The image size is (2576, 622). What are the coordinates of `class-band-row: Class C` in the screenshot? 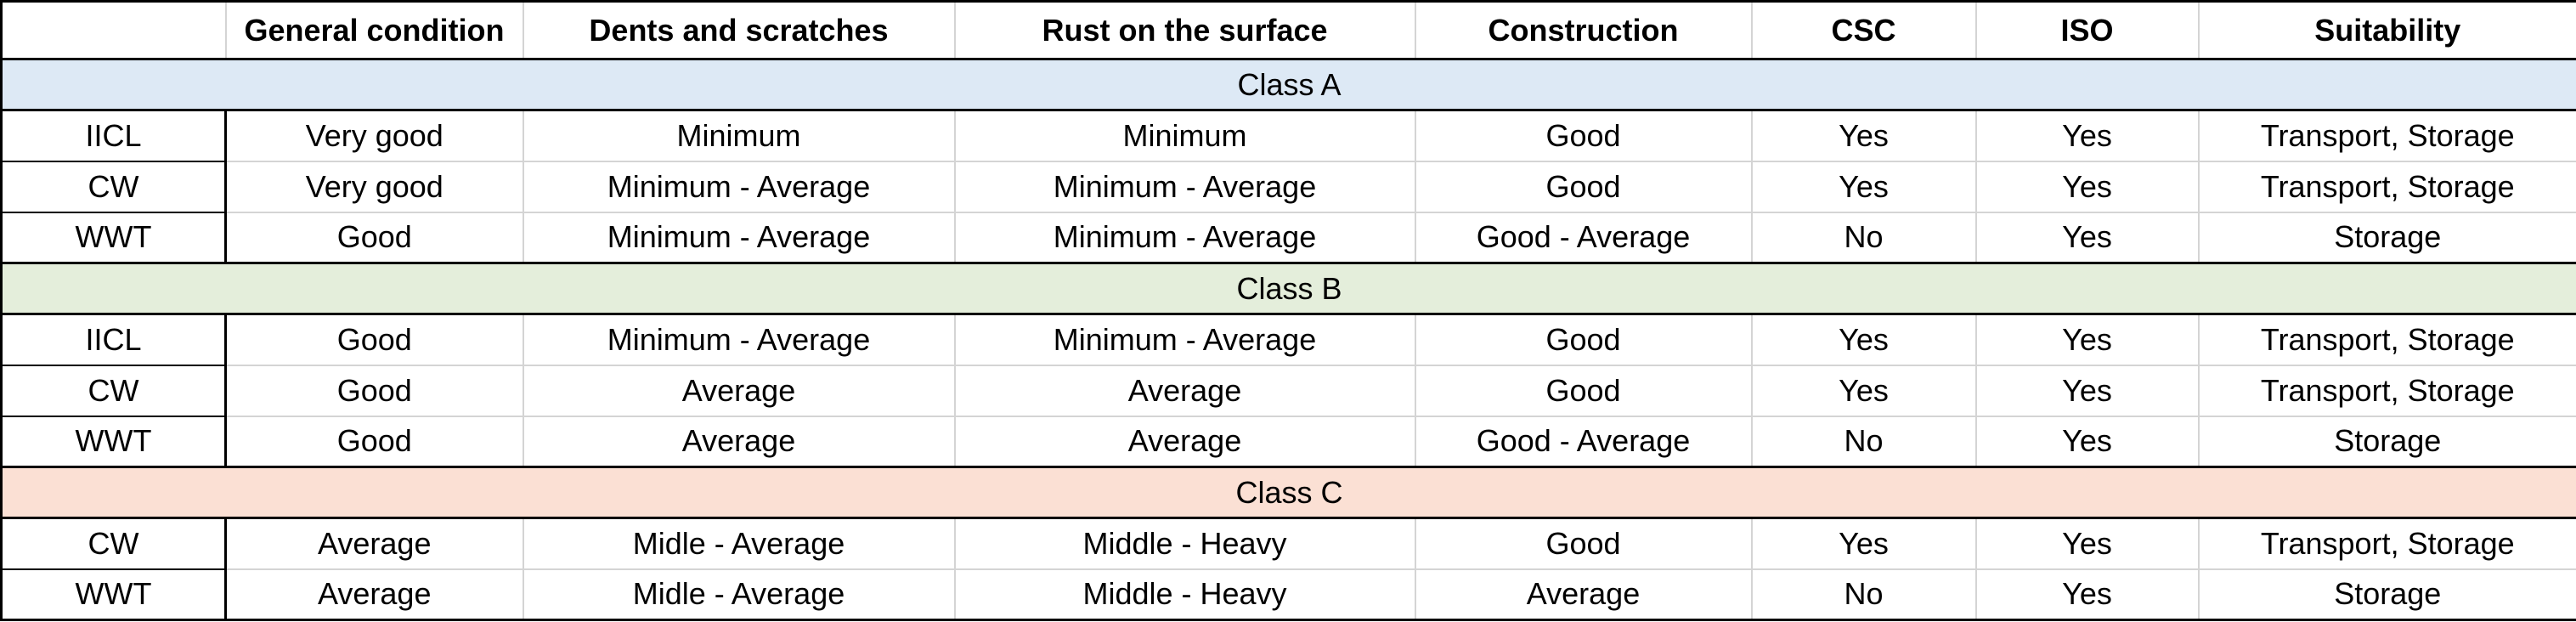 It's located at (1288, 492).